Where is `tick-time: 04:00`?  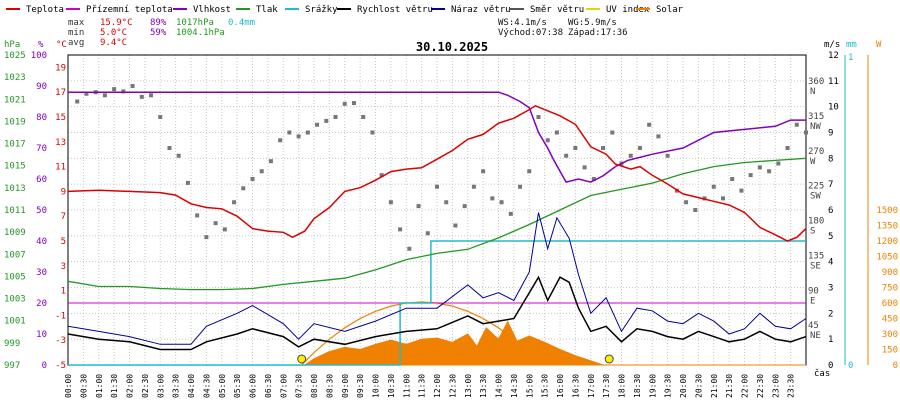 tick-time: 04:00 is located at coordinates (191, 386).